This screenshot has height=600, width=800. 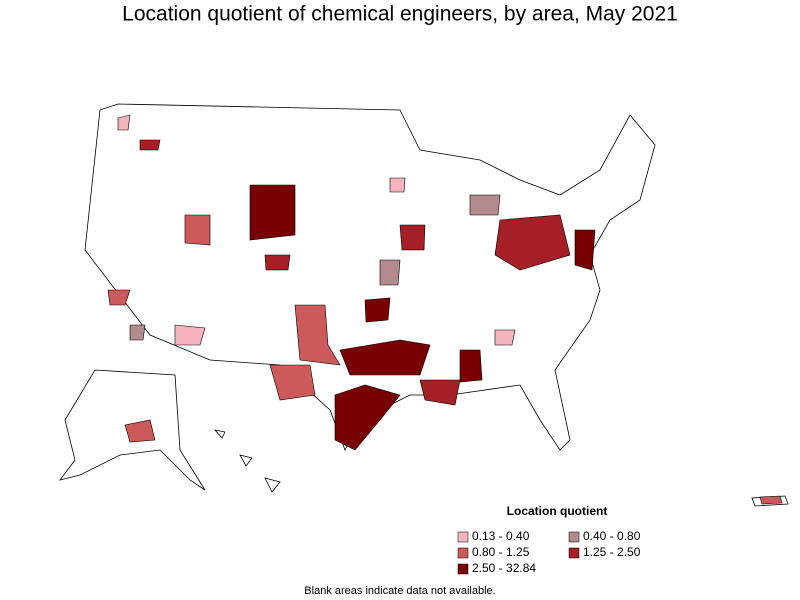 What do you see at coordinates (399, 591) in the screenshot?
I see `footnote: Blank areas indicate data not available.` at bounding box center [399, 591].